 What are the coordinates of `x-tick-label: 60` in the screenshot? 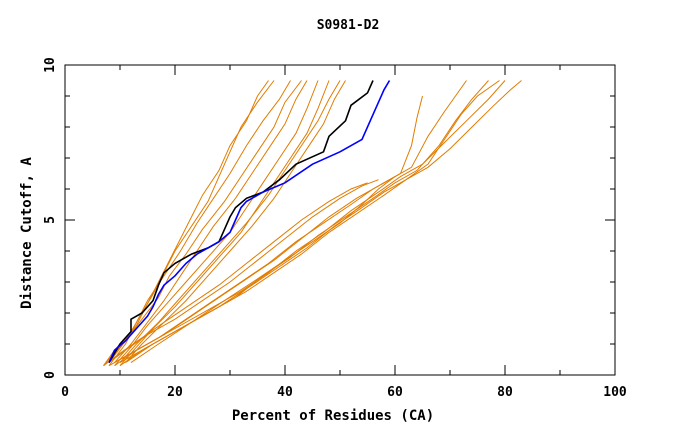 It's located at (395, 392).